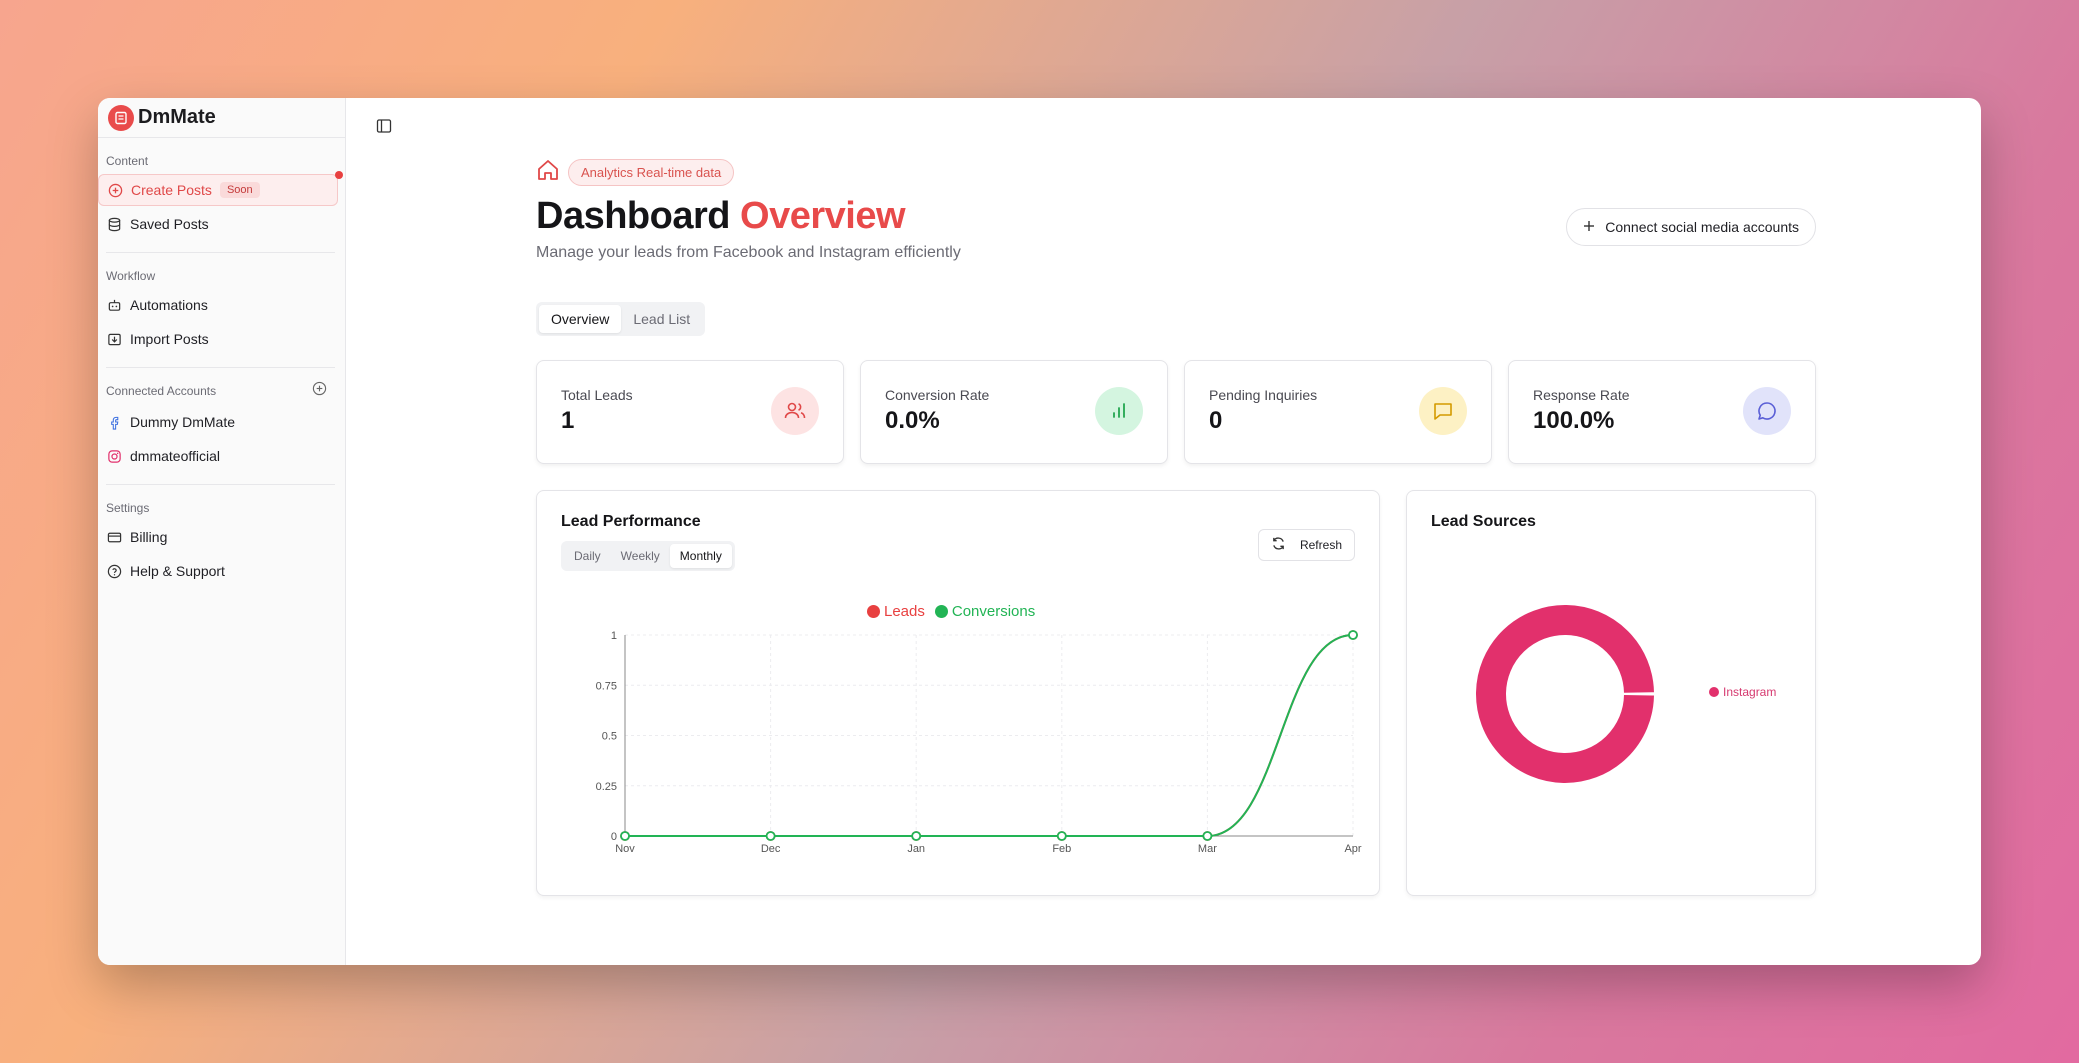 The image size is (2079, 1063). Describe the element at coordinates (169, 305) in the screenshot. I see `sidebar-item-label: Automations` at that location.